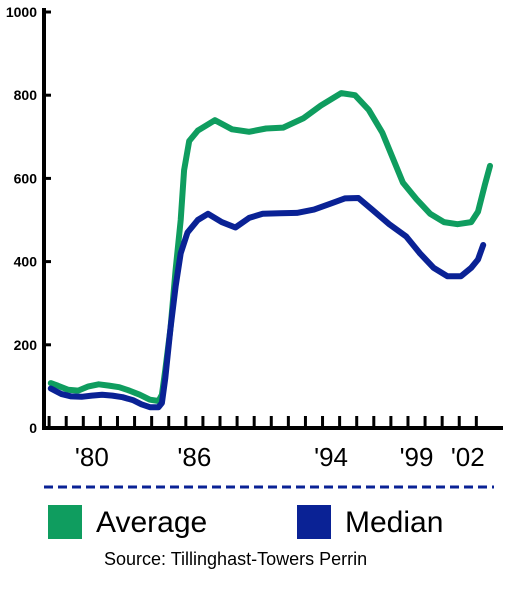 This screenshot has width=532, height=591. What do you see at coordinates (65, 522) in the screenshot?
I see `legend-swatch-average` at bounding box center [65, 522].